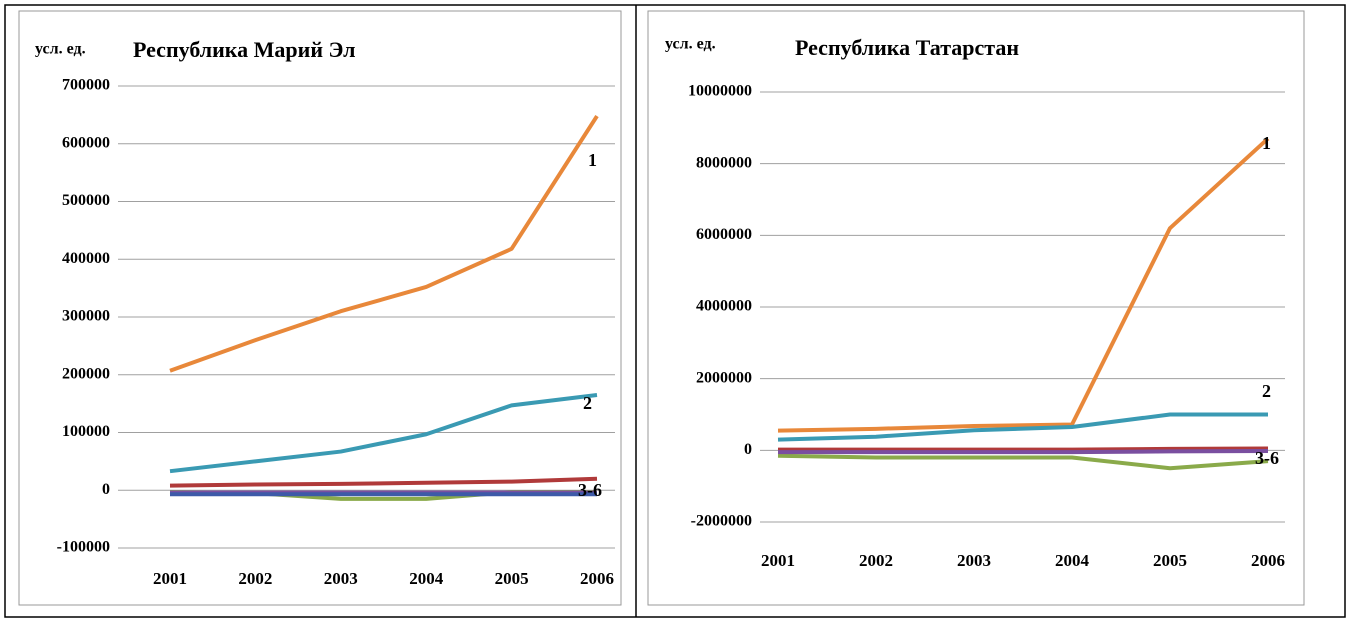  I want to click on y-tick-label: 6000000, so click(724, 234).